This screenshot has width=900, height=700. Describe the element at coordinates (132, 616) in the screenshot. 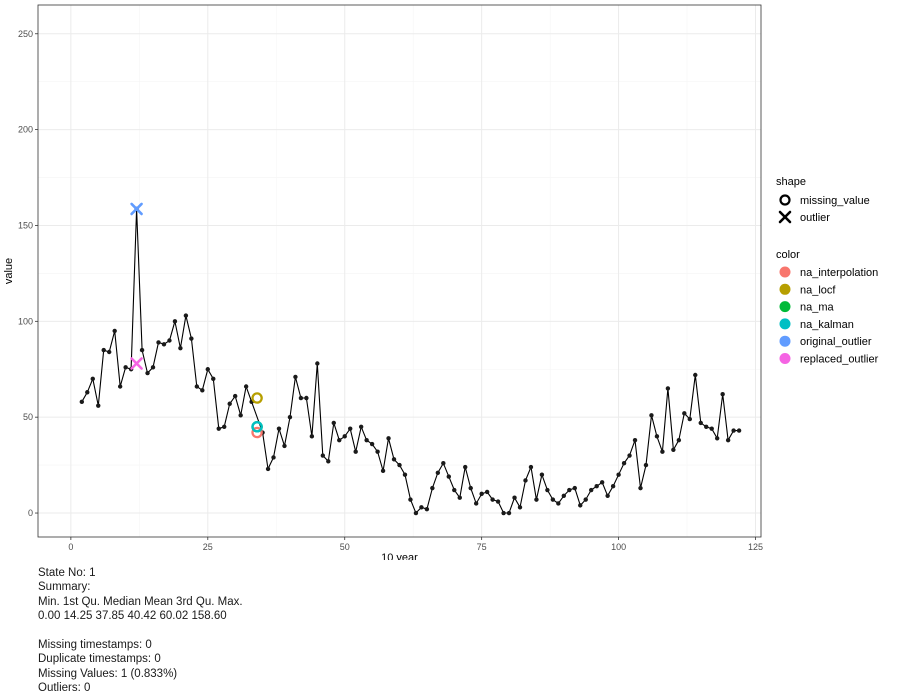

I see `summary-line: 0.00 14.25 37.85 40.42 60.02 158.60` at that location.